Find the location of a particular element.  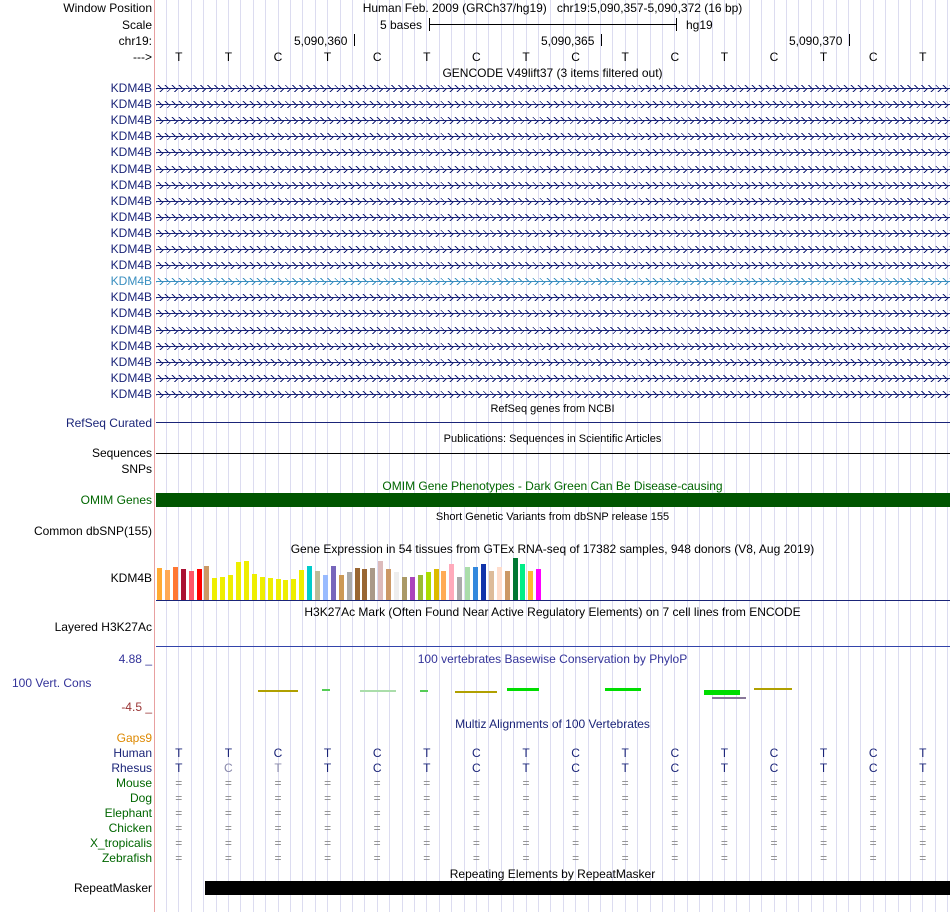

species-label: Rhesus is located at coordinates (131, 768).